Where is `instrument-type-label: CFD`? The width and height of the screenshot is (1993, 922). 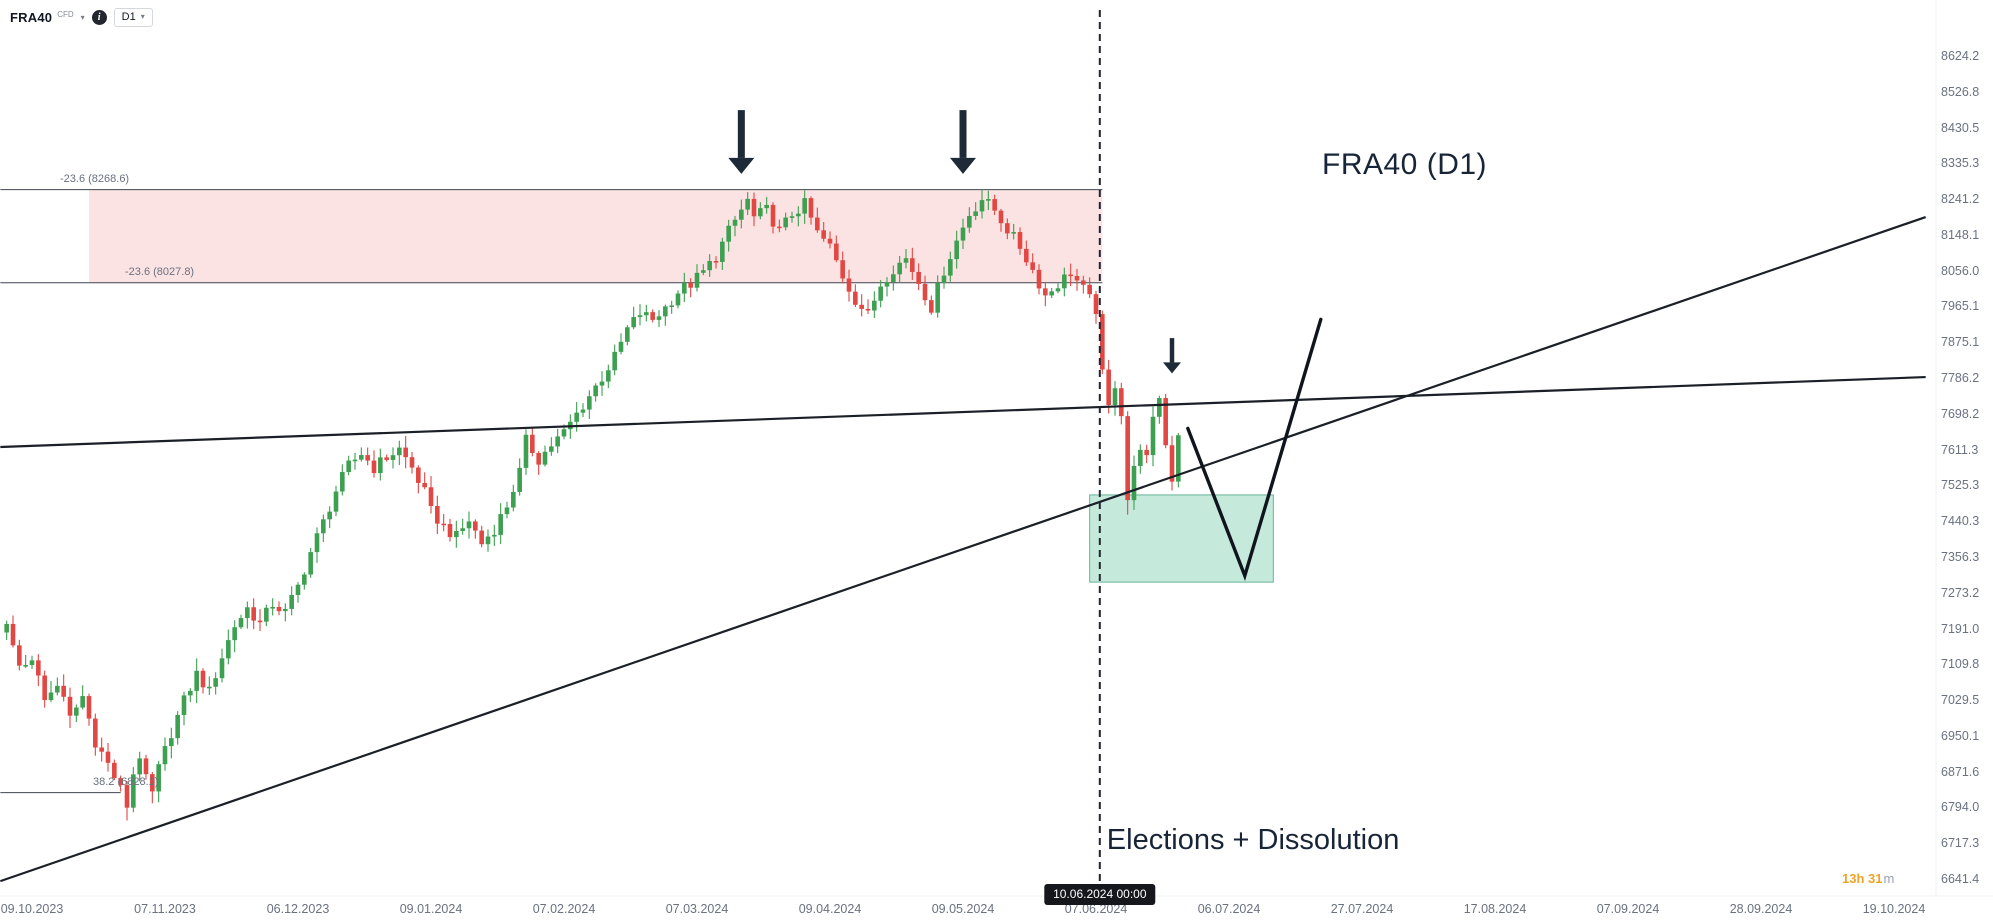 instrument-type-label: CFD is located at coordinates (65, 14).